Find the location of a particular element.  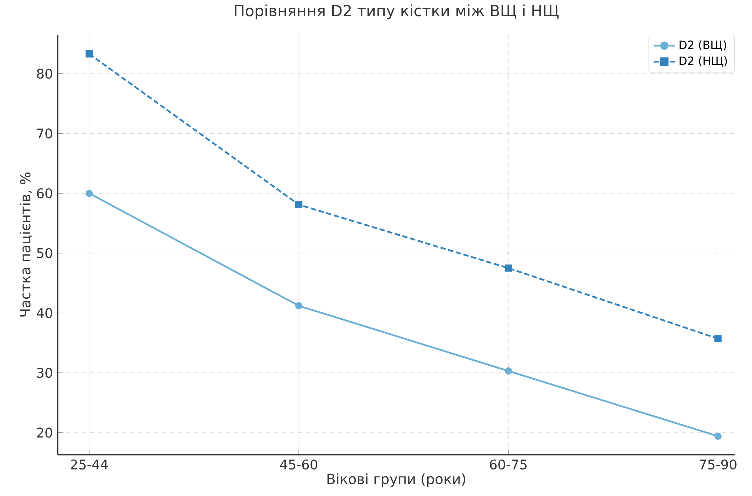

y-tick-label: 20 is located at coordinates (44, 433).